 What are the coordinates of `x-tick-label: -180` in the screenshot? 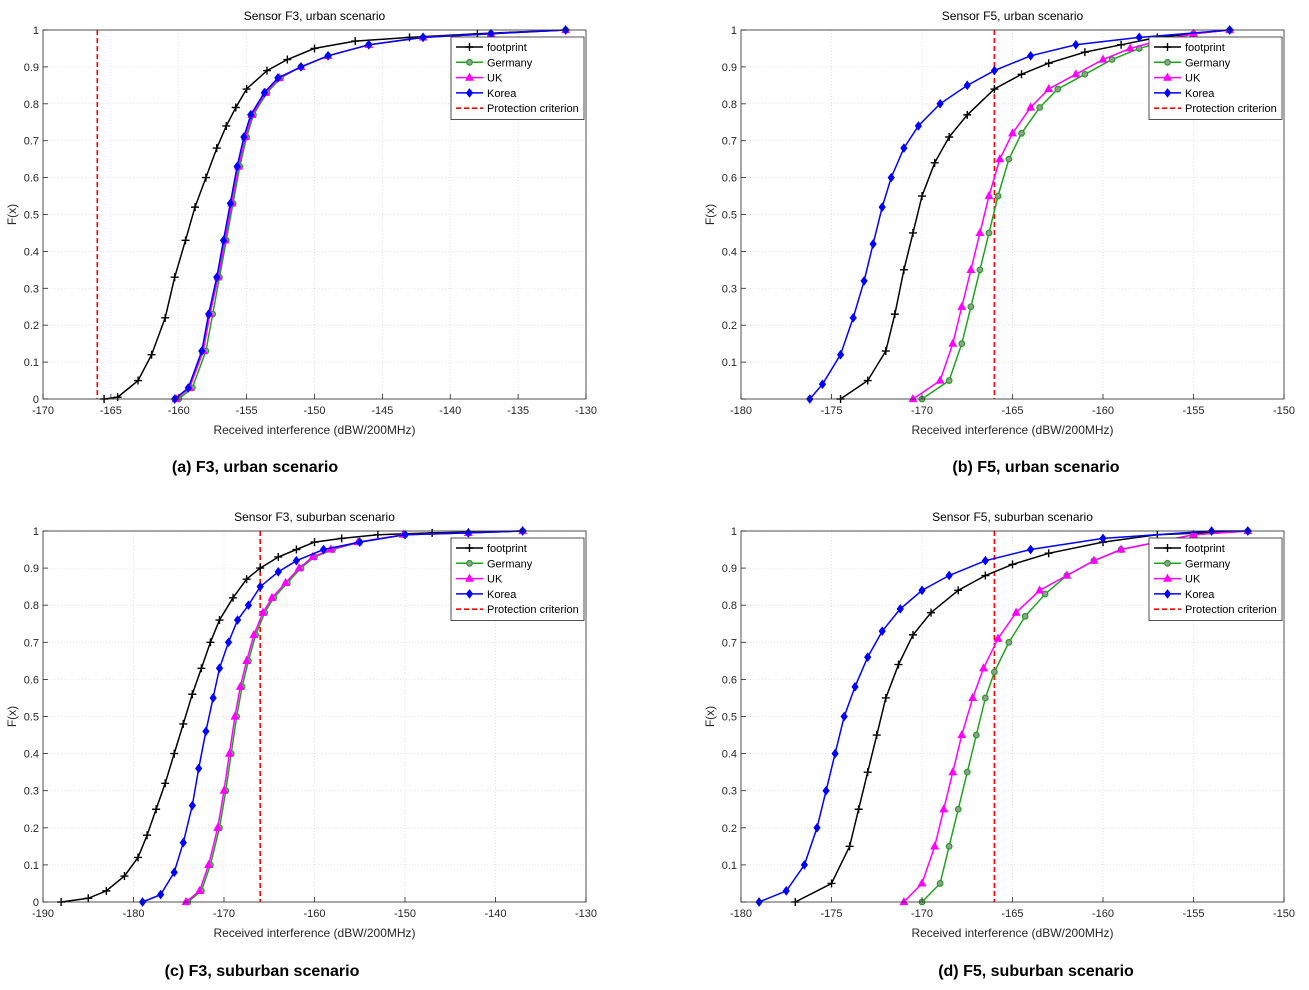 It's located at (741, 411).